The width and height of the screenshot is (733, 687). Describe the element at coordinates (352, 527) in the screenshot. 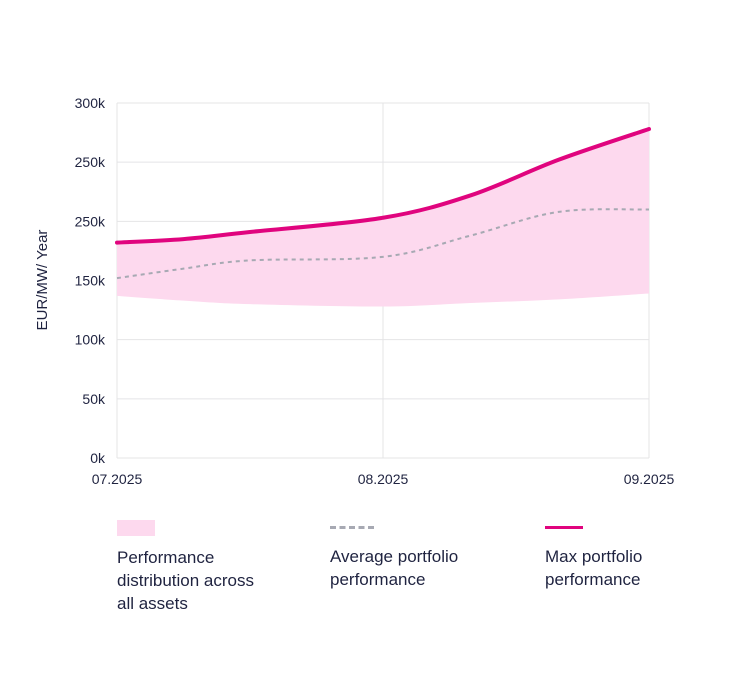

I see `legend-swatch-average` at that location.